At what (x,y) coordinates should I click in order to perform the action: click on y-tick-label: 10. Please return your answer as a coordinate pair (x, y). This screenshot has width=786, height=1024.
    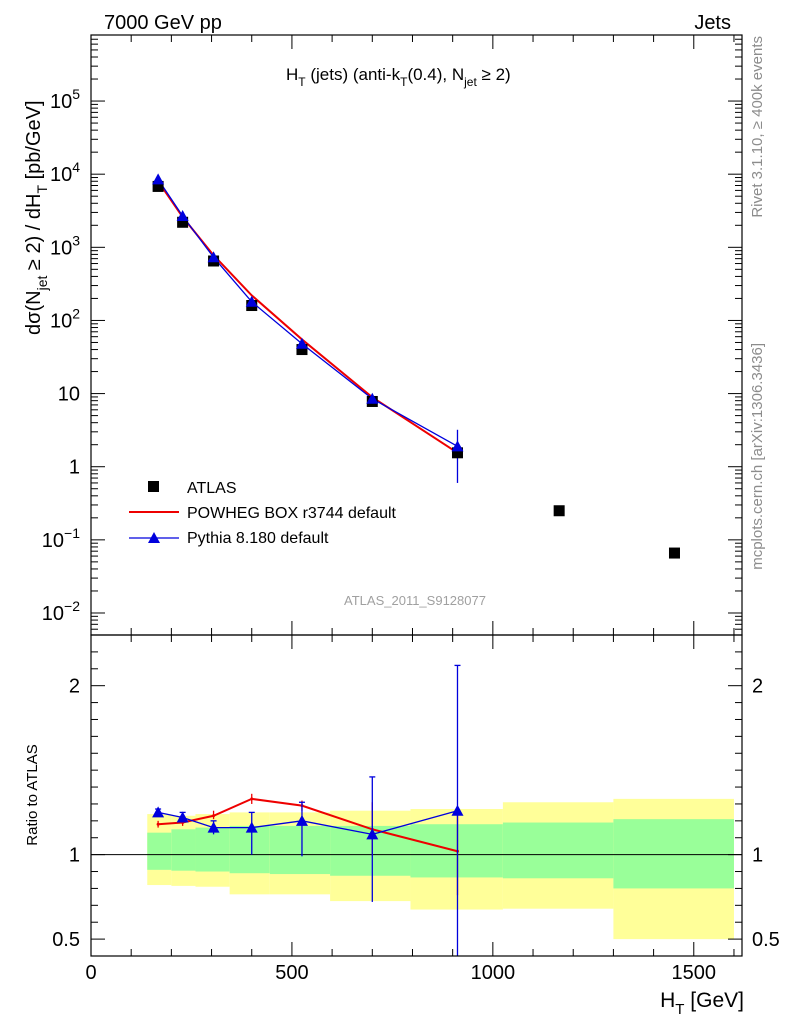
    Looking at the image, I should click on (69, 395).